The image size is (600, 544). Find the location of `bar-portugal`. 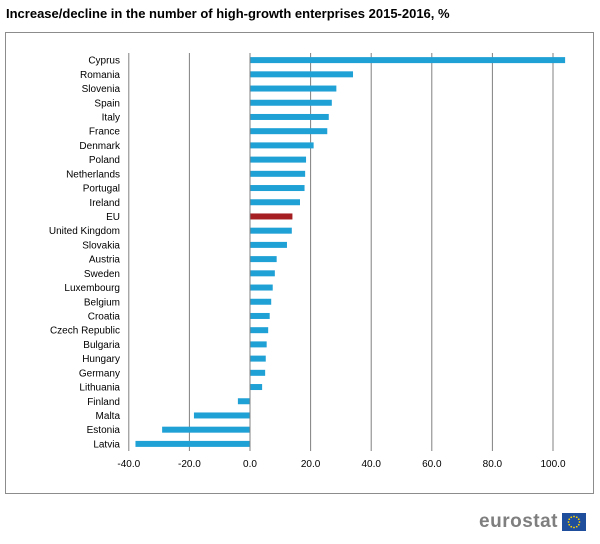

bar-portugal is located at coordinates (277, 188).